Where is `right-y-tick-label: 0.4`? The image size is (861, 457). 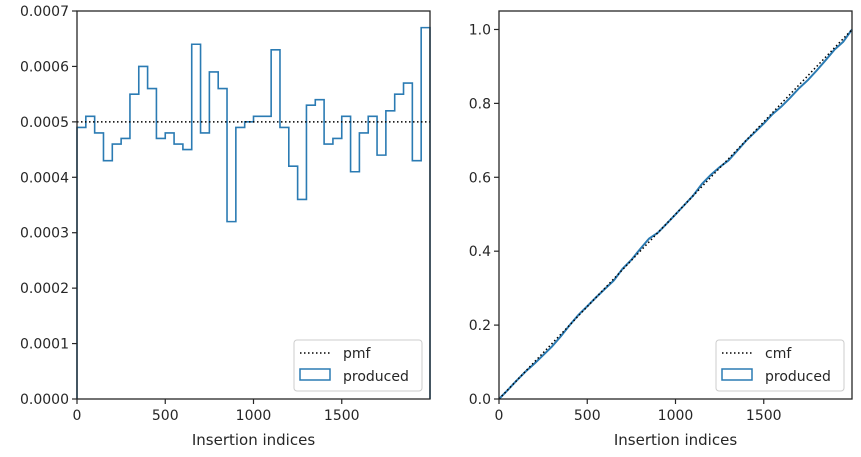 right-y-tick-label: 0.4 is located at coordinates (480, 252).